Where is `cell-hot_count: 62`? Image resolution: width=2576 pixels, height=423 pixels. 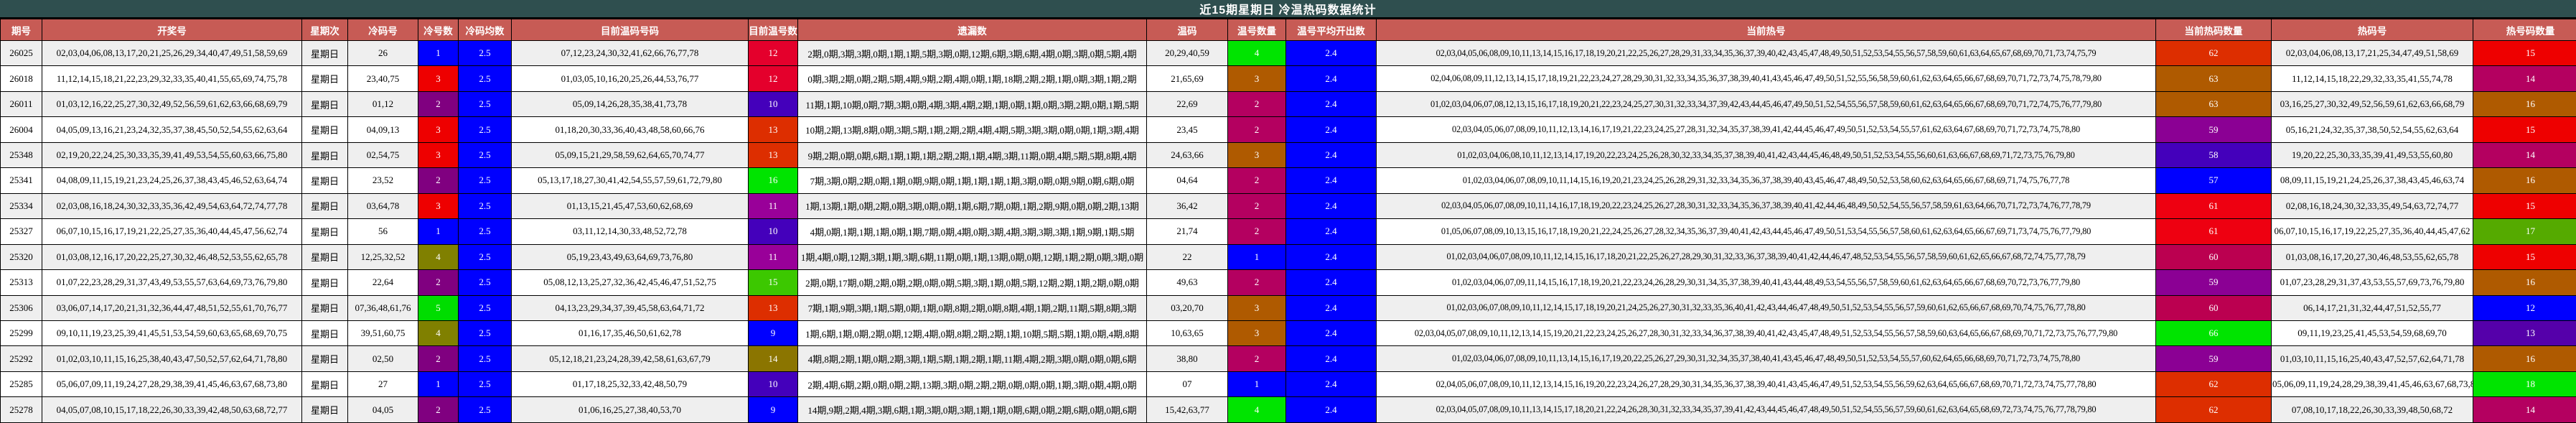 cell-hot_count: 62 is located at coordinates (2213, 384).